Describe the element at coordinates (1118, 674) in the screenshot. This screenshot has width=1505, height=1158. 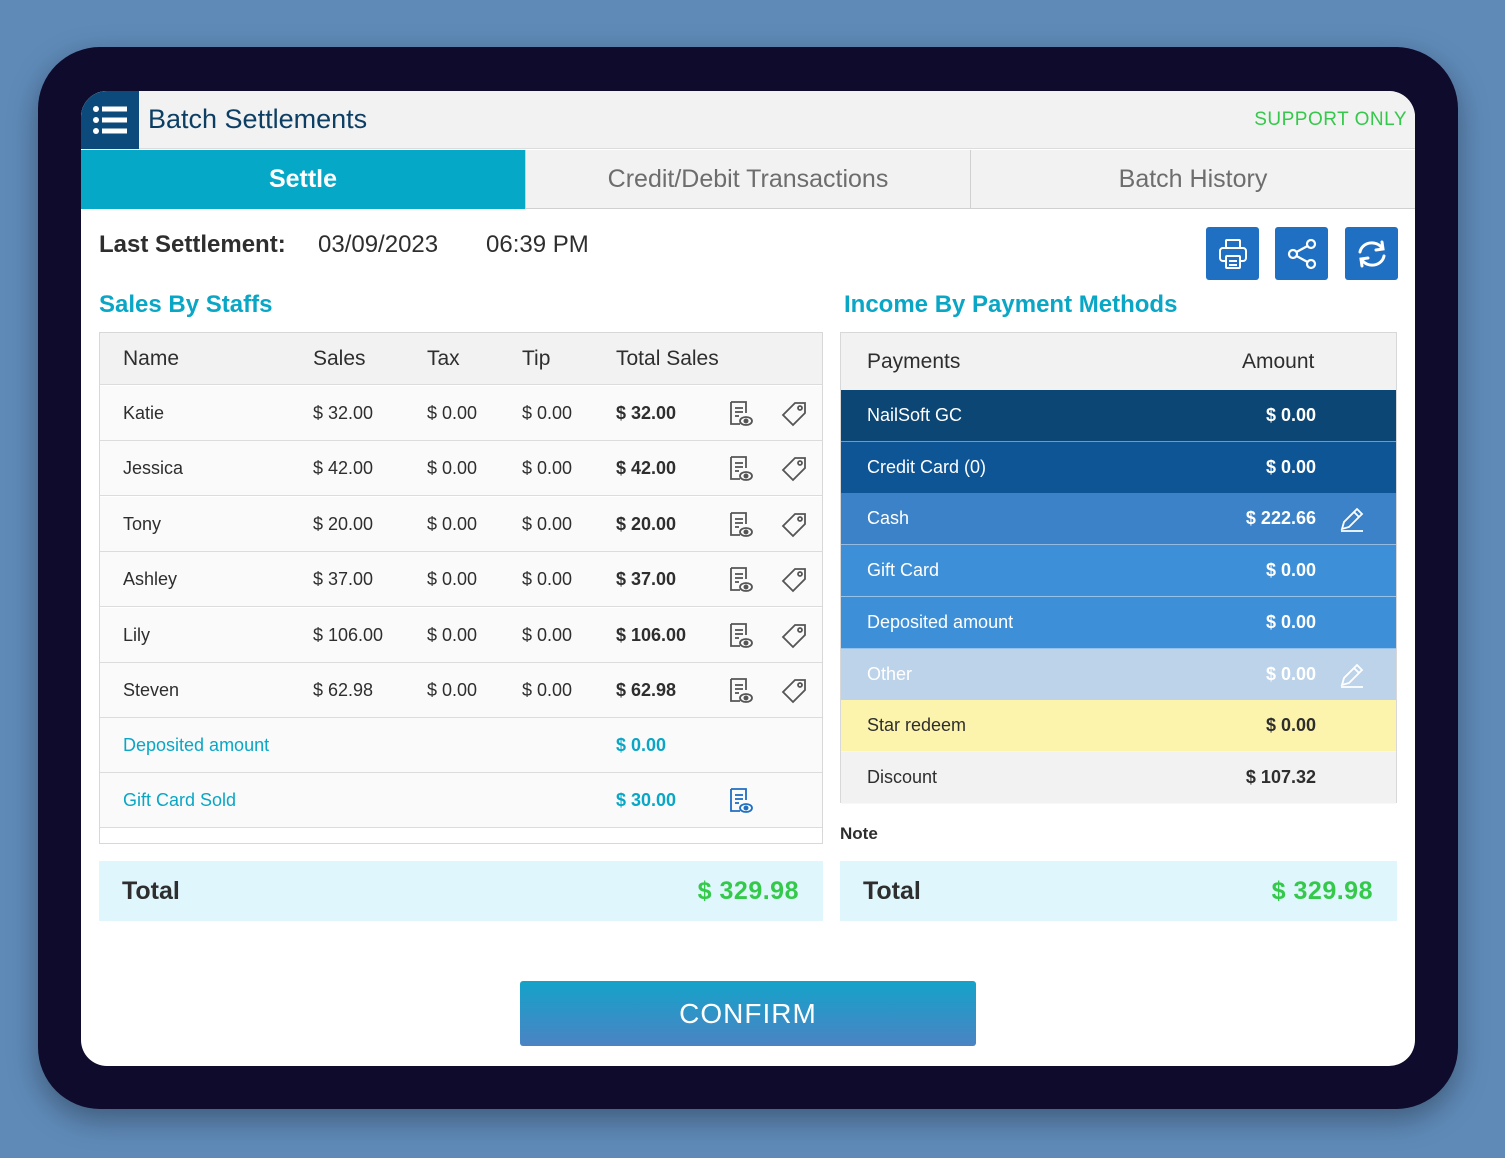
I see `payment-row: Other $ 0.00` at that location.